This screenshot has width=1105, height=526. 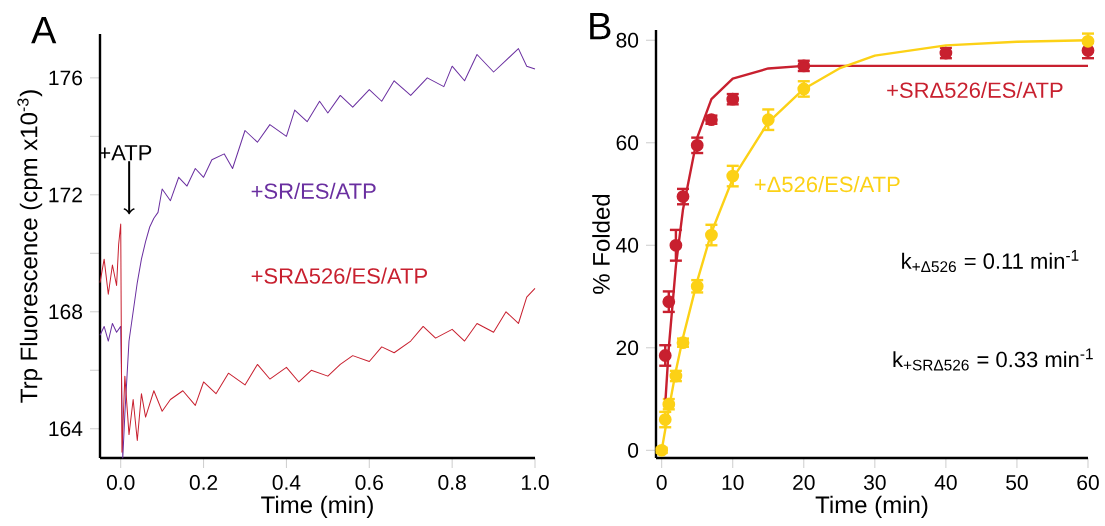 What do you see at coordinates (535, 482) in the screenshot?
I see `x-tick-label: 1.0` at bounding box center [535, 482].